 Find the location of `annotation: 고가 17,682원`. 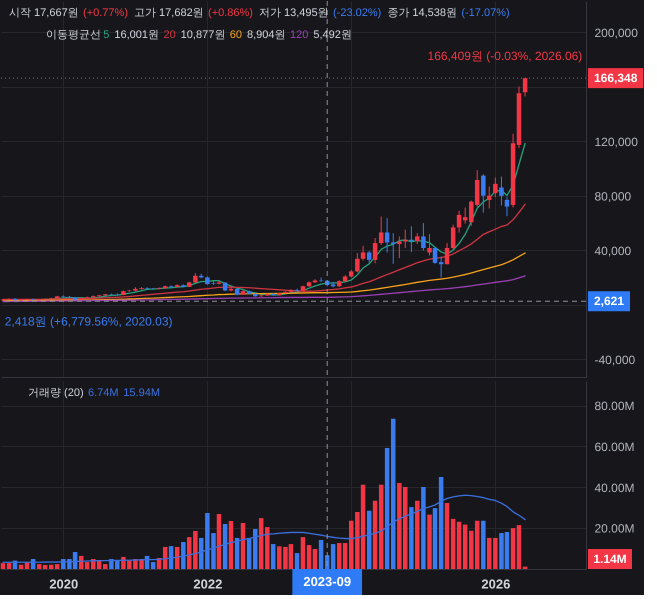

annotation: 고가 17,682원 is located at coordinates (169, 13).